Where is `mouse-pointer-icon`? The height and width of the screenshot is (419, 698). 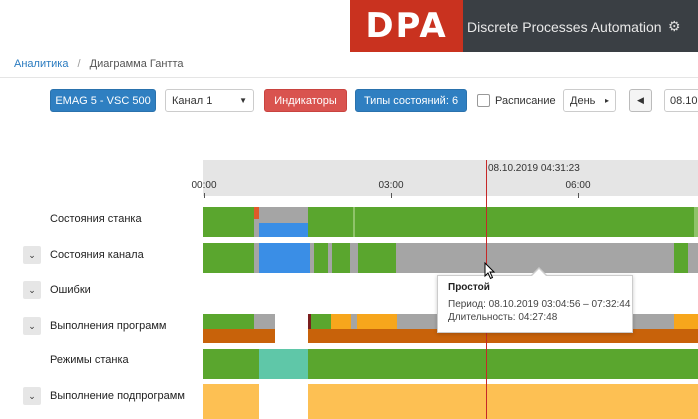
mouse-pointer-icon is located at coordinates (490, 271).